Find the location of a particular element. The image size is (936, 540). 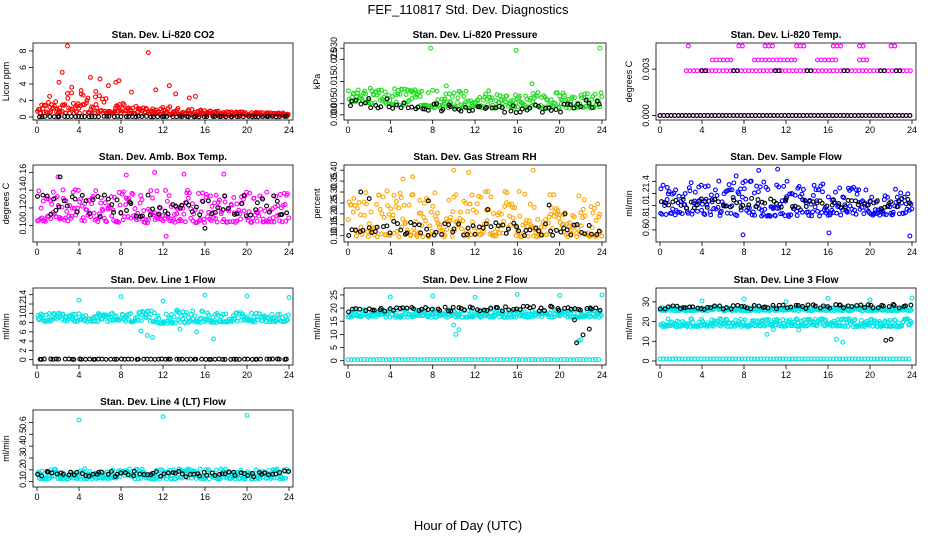

y-tick-label: 0.10 is located at coordinates (334, 236).